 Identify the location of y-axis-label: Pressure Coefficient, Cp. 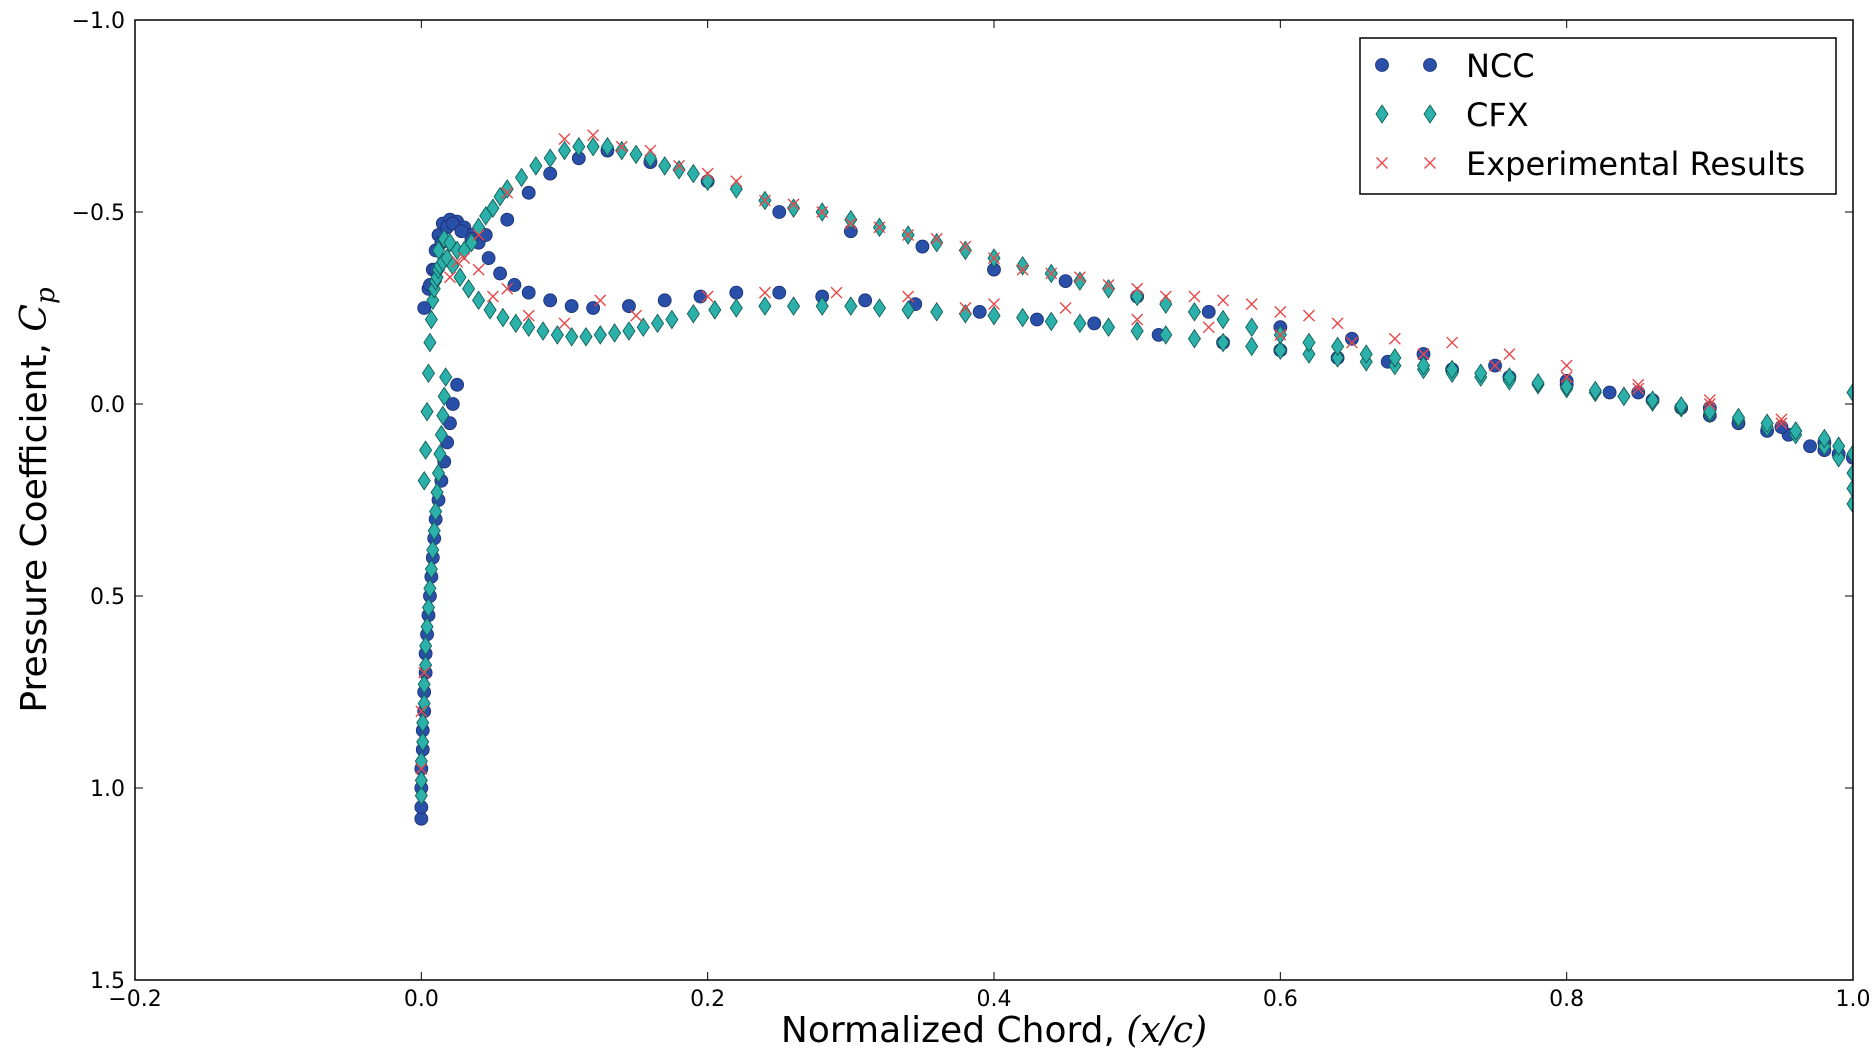
(37, 500).